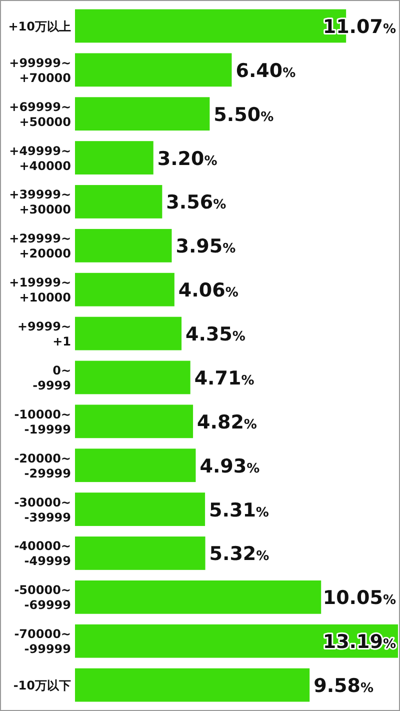 The image size is (400, 711). I want to click on y-tick-label: +10万以上, so click(39, 26).